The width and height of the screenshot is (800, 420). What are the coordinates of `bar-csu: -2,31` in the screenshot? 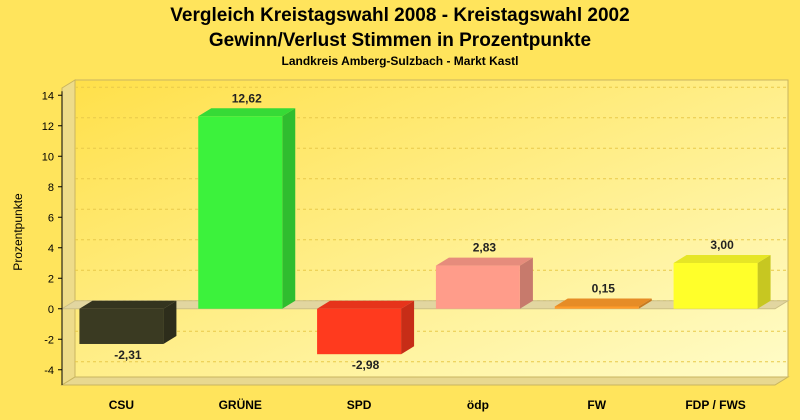 It's located at (128, 331).